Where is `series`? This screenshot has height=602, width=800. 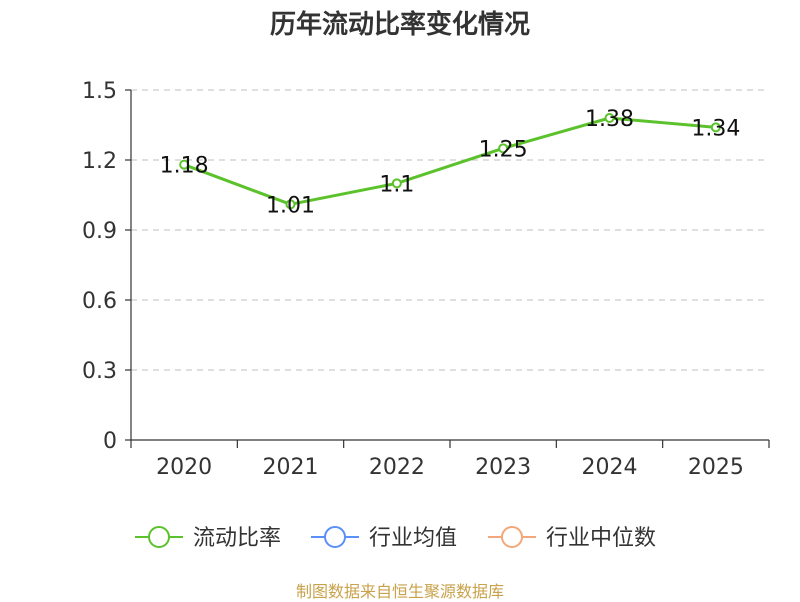
series is located at coordinates (450, 161).